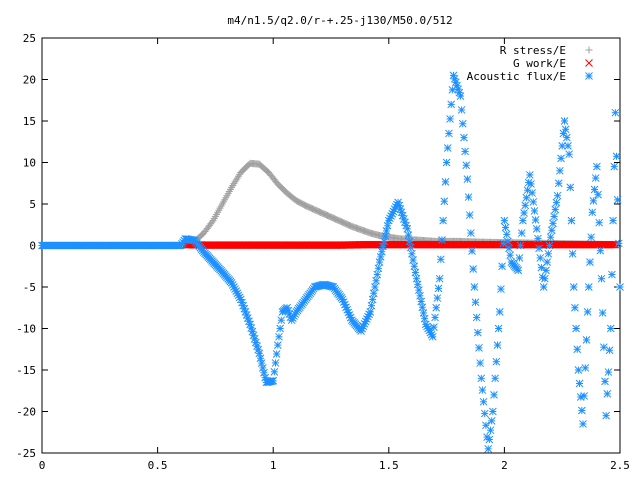  I want to click on y-tick-label: 5, so click(32, 204).